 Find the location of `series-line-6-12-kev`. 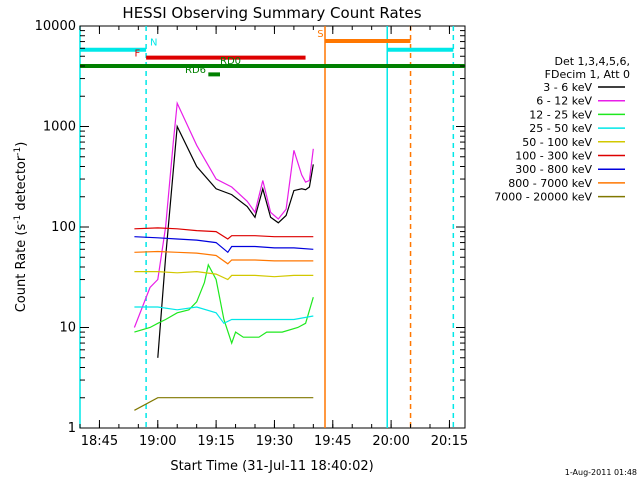

series-line-6-12-kev is located at coordinates (223, 214).